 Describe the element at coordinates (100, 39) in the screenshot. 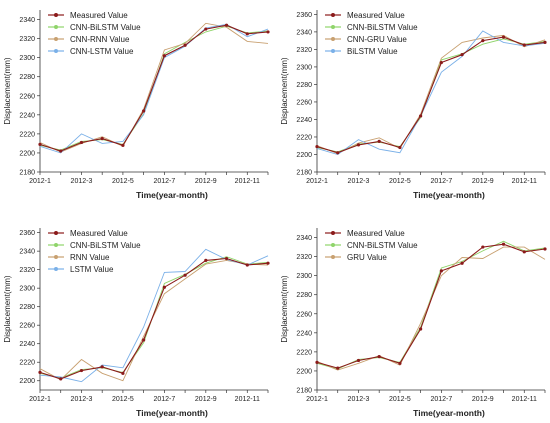

I see `legend-entry: CNN-RNN Value` at that location.